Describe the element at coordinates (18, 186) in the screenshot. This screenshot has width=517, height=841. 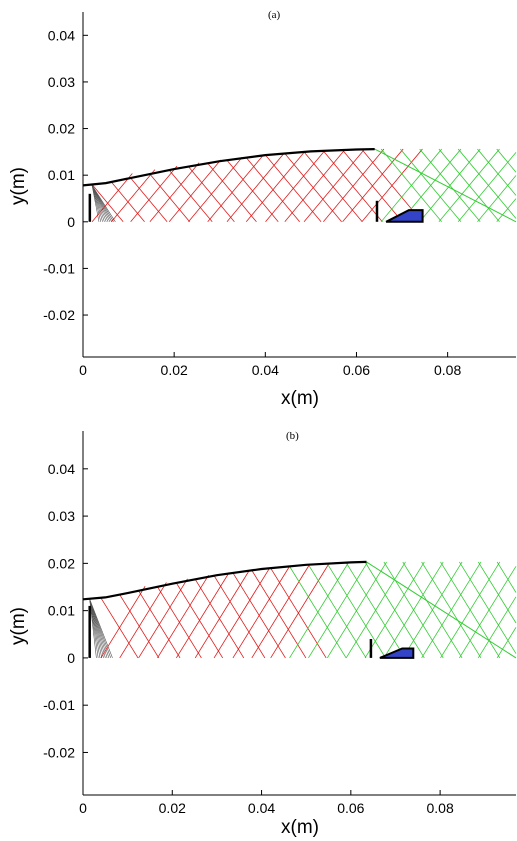
I see `y-axis-label: y(m)` at that location.